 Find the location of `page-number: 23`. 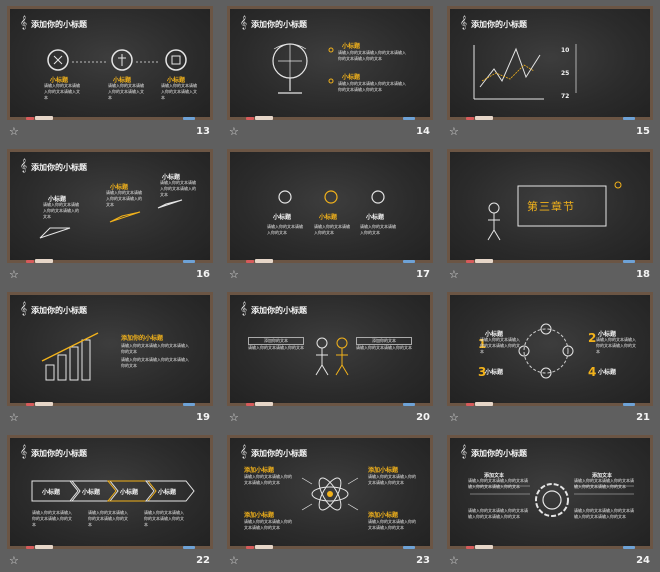

page-number: 23 is located at coordinates (423, 560).